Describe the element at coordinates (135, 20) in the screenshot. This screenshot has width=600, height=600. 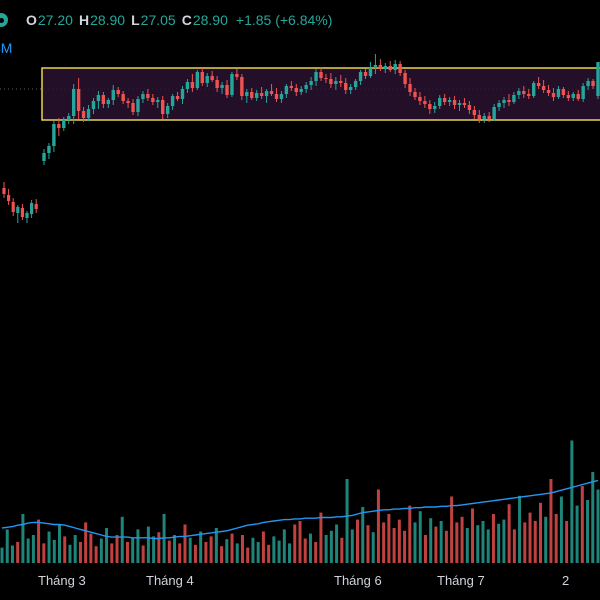
I see `low-label: L` at that location.